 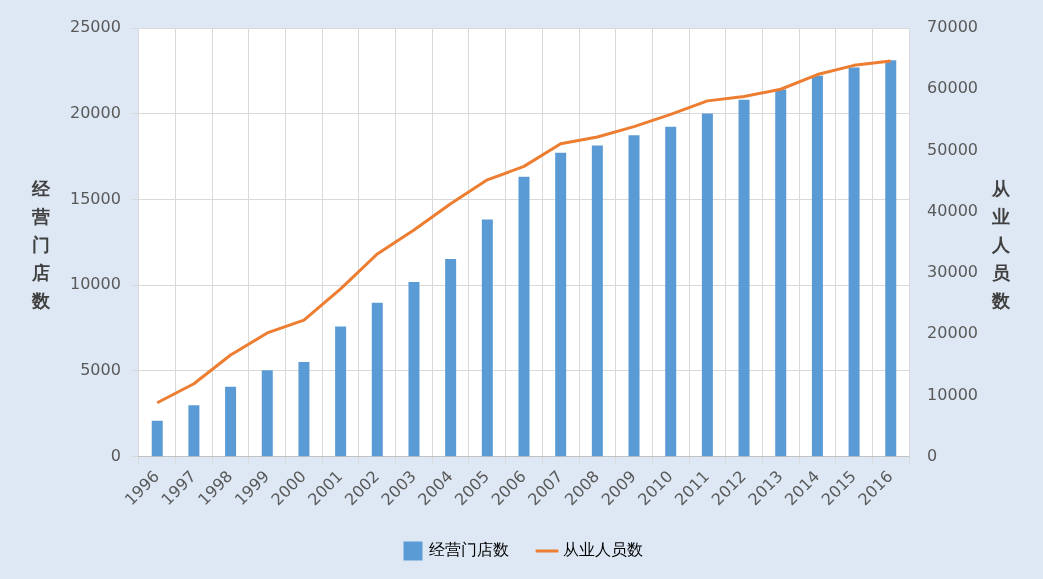 I want to click on y2-tick-label: 40000, so click(x=953, y=210).